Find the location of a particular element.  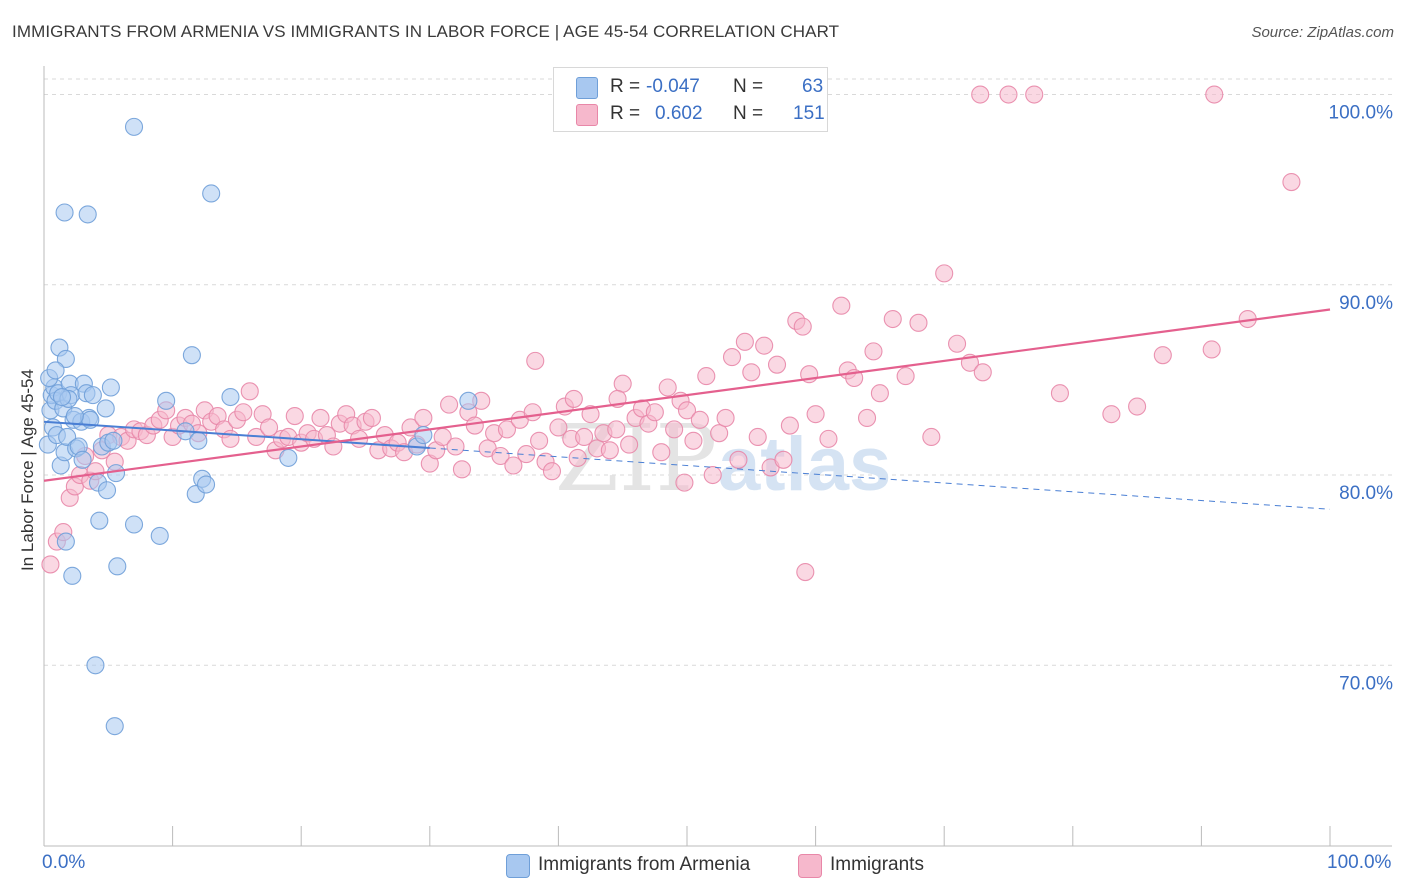

series-legend: Immigrants from Armenia Immigrants is located at coordinates (703, 866).